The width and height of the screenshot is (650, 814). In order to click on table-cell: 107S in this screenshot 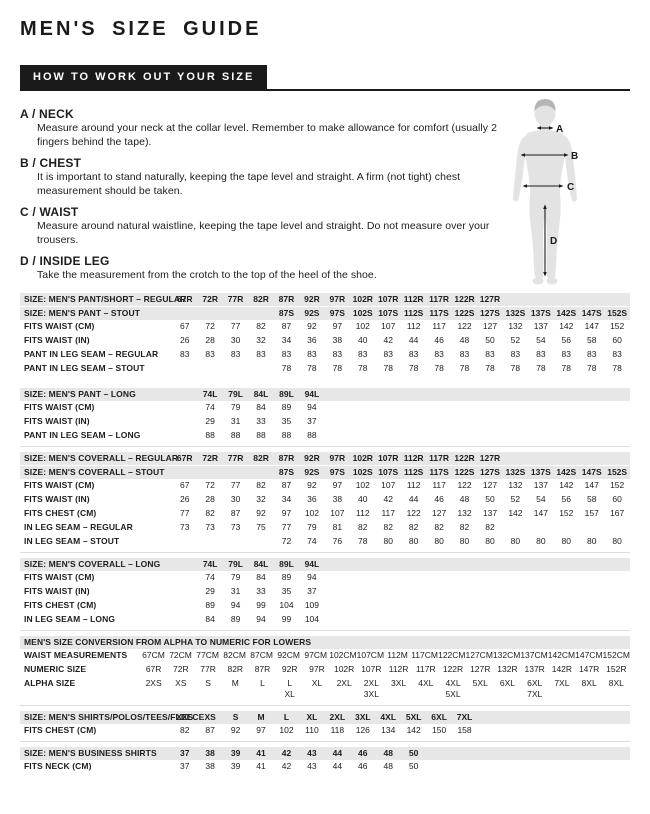, I will do `click(388, 312)`.